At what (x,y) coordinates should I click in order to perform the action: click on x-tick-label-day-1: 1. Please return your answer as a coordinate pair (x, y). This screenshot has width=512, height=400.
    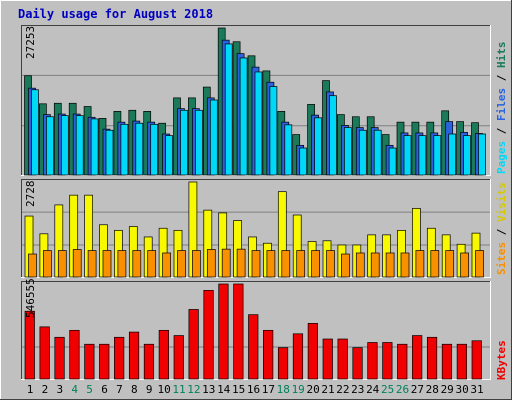
    Looking at the image, I should click on (30, 389).